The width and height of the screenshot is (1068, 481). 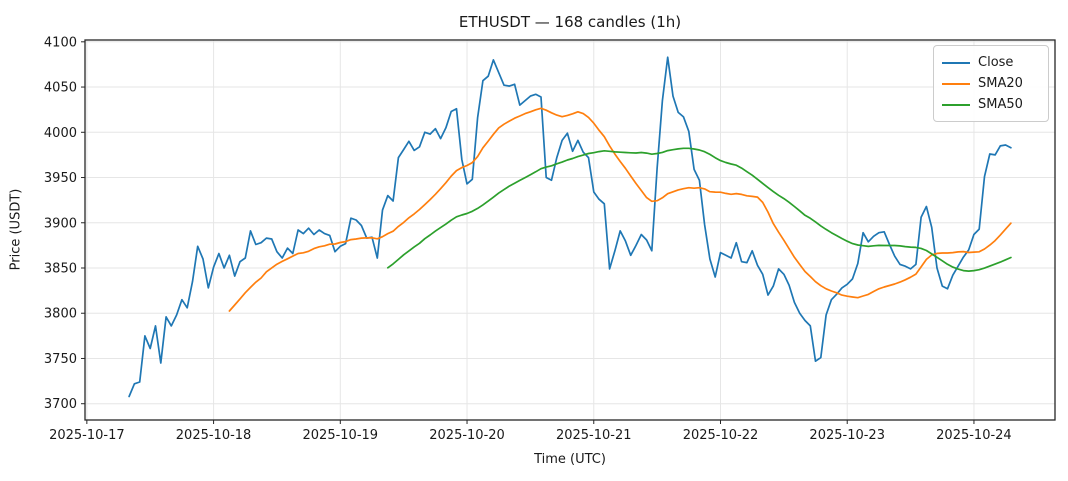 I want to click on x-tick-label: 2025-10-18, so click(x=214, y=435).